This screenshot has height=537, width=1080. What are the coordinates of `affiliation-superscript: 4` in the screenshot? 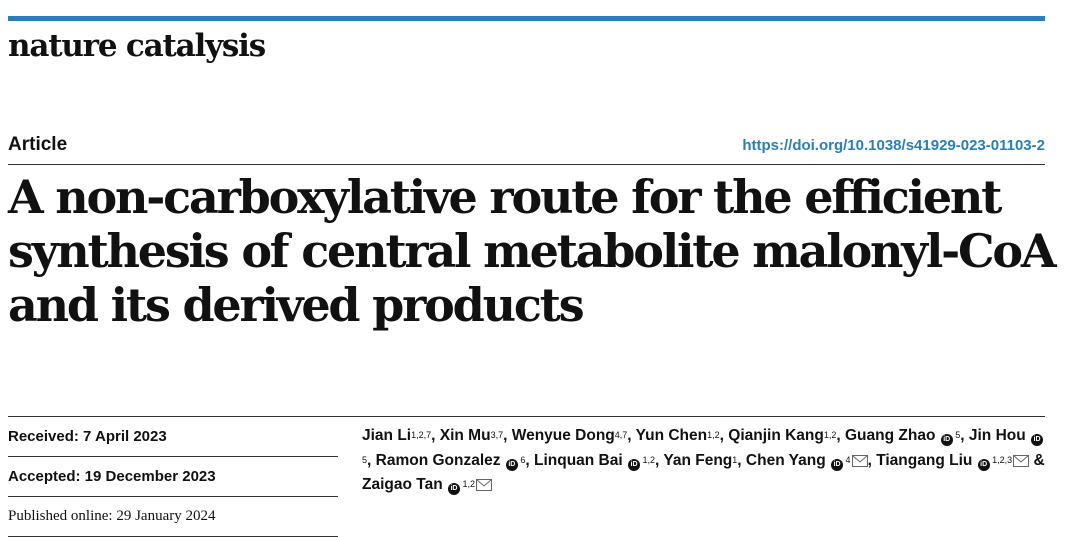 It's located at (847, 459).